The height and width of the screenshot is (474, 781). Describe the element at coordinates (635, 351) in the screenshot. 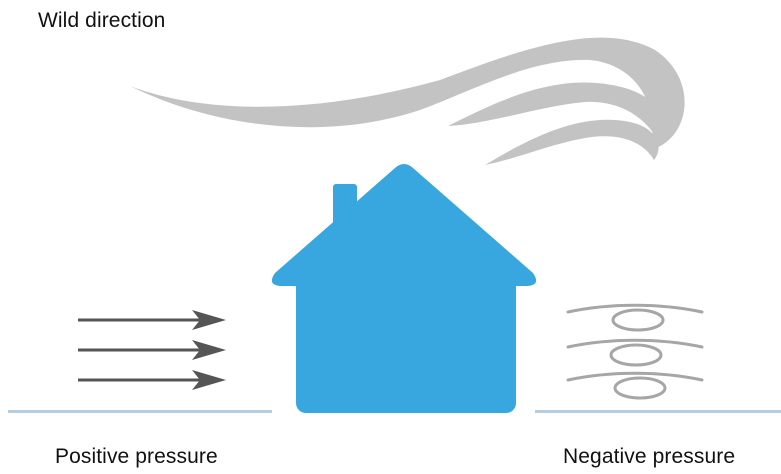

I see `eddy-icon` at that location.